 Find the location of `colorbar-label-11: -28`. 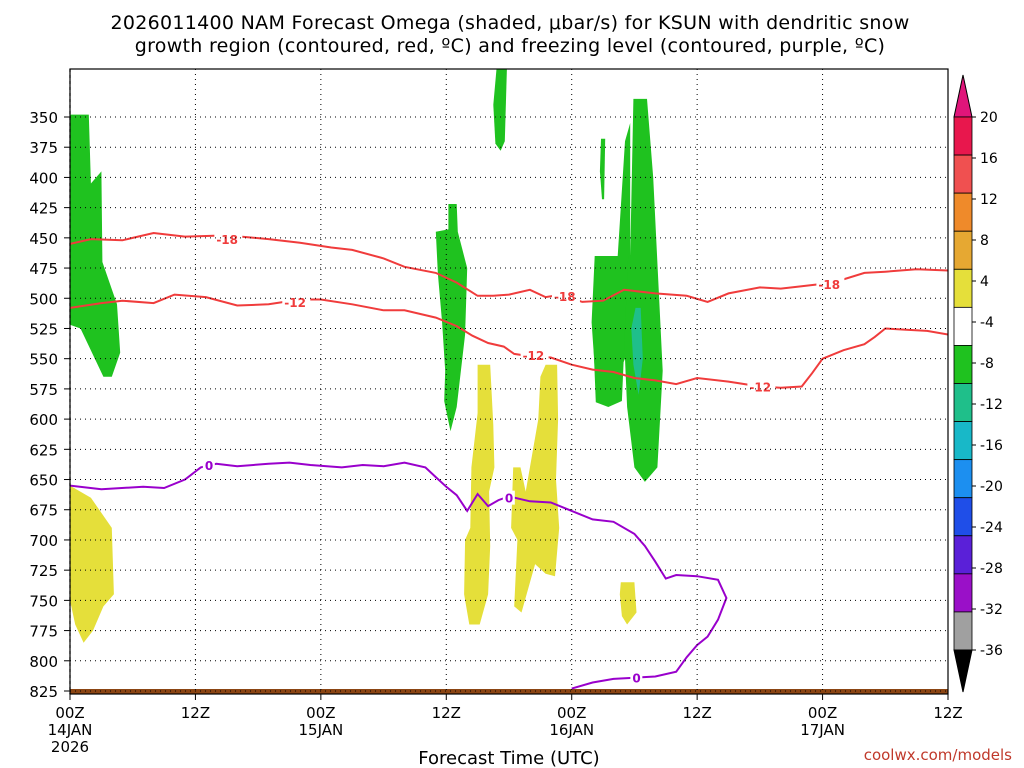

colorbar-label-11: -28 is located at coordinates (991, 569).